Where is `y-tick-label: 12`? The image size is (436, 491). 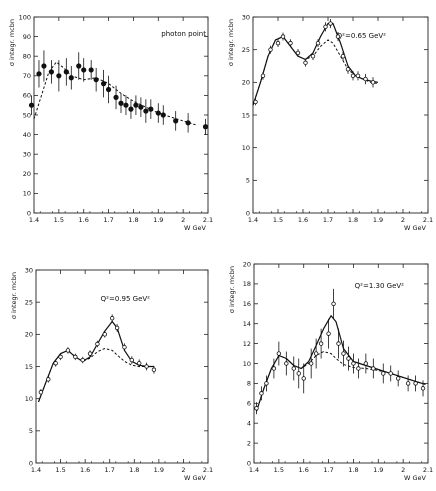 y-tick-label: 12 is located at coordinates (247, 344).